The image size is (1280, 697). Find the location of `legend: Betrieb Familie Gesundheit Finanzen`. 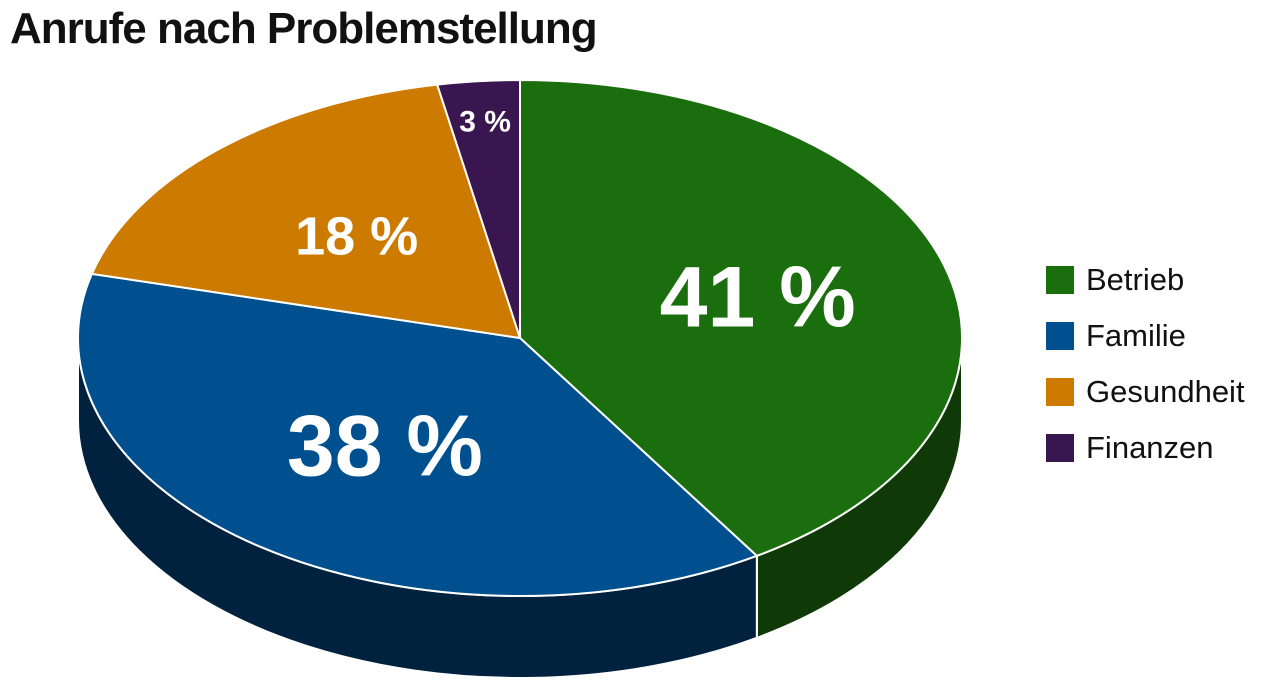

legend: Betrieb Familie Gesundheit Finanzen is located at coordinates (1145, 364).